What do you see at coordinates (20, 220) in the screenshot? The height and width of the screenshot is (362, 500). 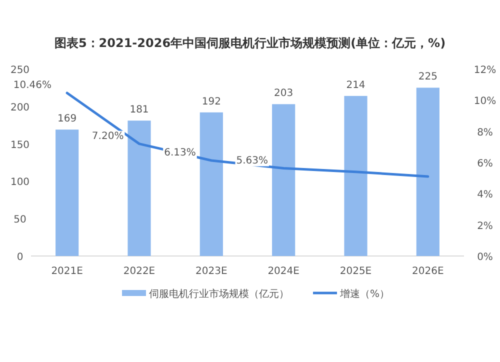 I see `y-tick-label: 50` at bounding box center [20, 220].